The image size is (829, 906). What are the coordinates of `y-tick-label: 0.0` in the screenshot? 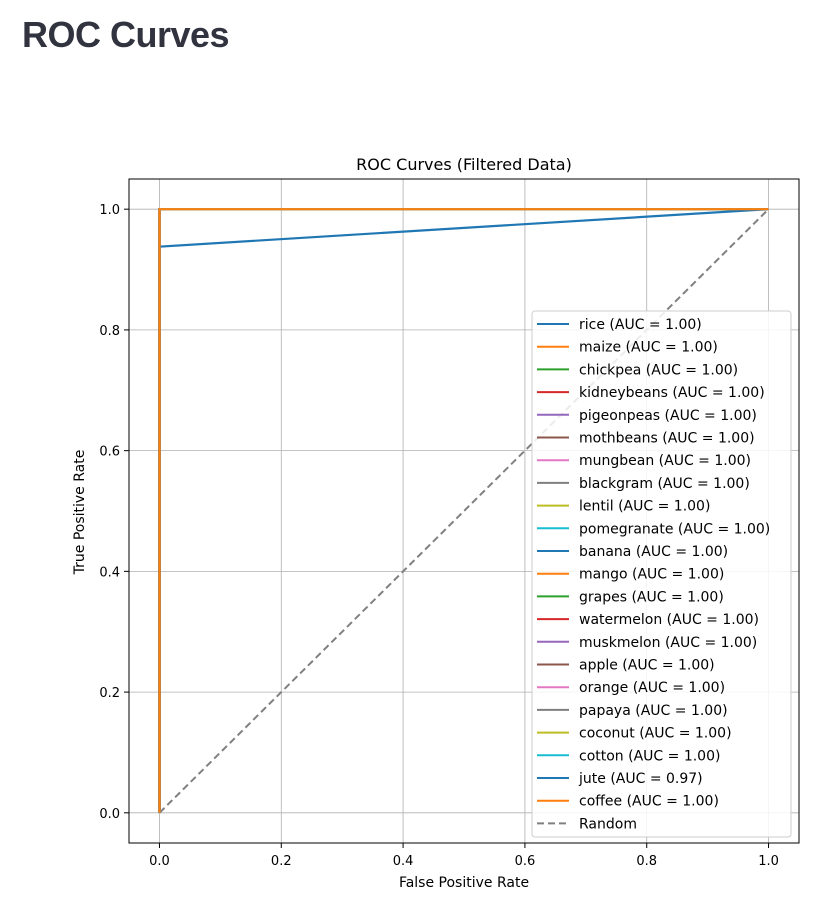 It's located at (109, 814).